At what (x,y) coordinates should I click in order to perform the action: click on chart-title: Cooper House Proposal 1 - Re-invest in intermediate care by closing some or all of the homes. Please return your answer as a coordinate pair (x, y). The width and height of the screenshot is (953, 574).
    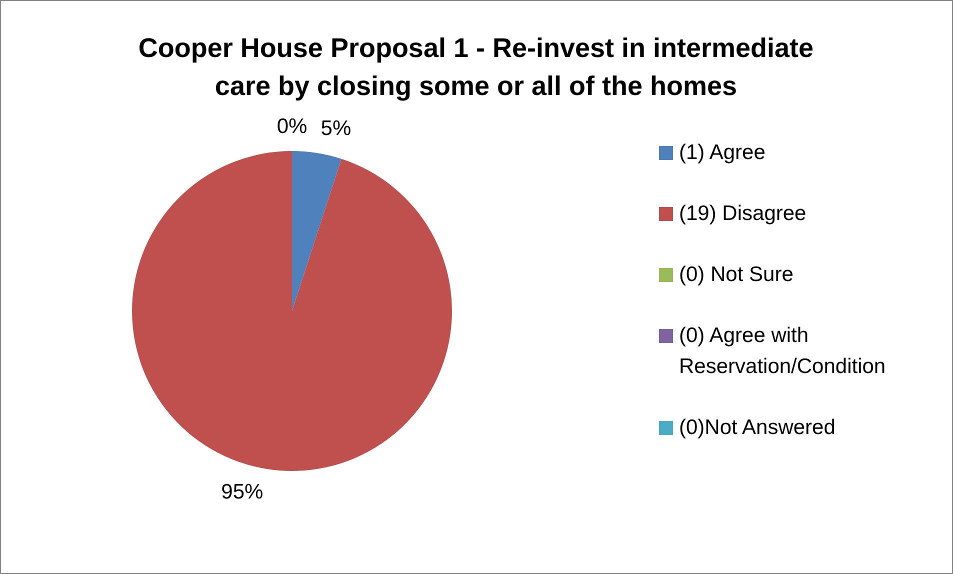
    Looking at the image, I should click on (476, 67).